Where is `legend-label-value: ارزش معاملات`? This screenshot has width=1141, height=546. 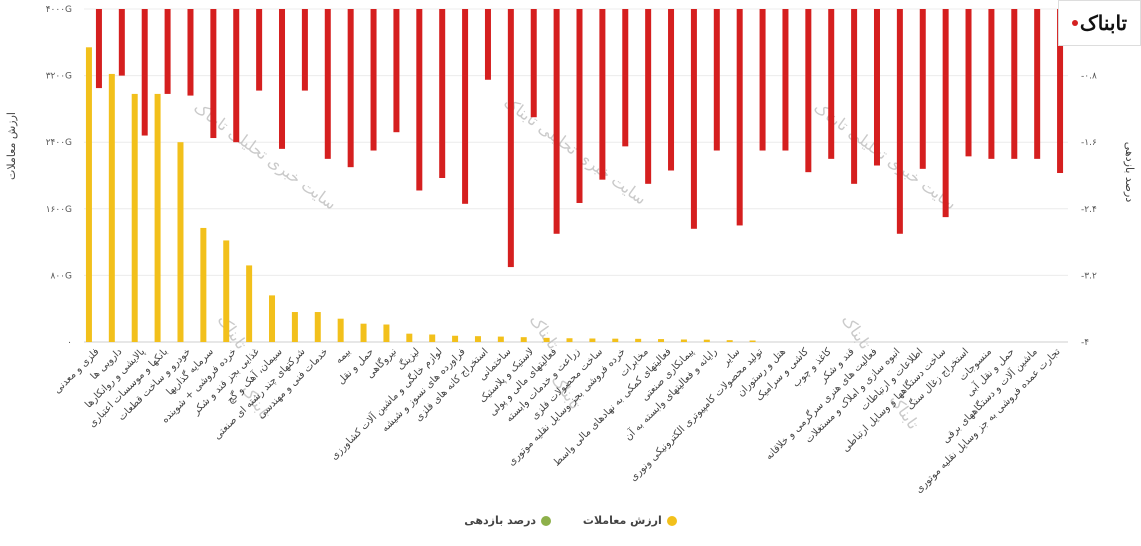 legend-label-value: ارزش معاملات is located at coordinates (622, 520).